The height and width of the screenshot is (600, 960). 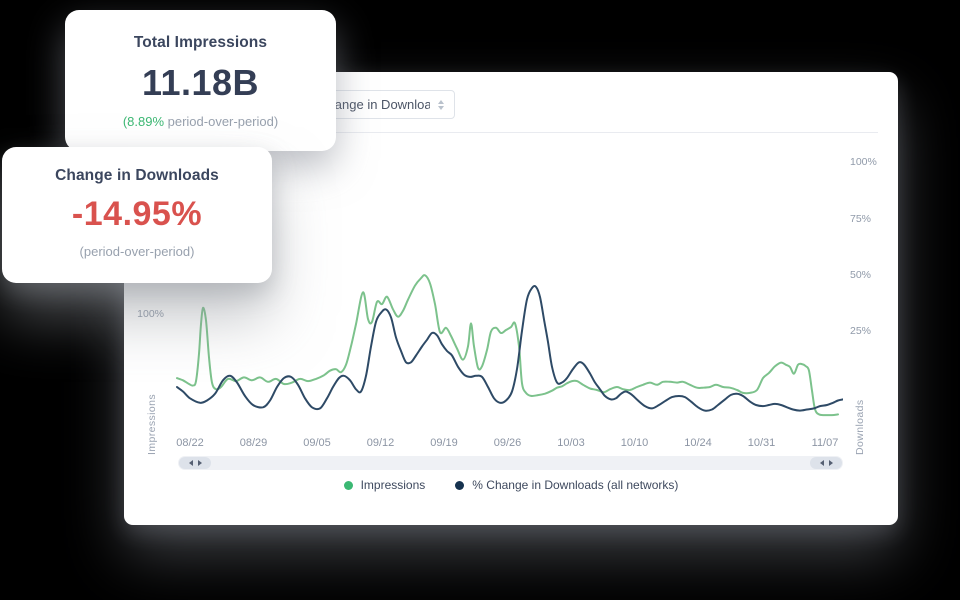 What do you see at coordinates (253, 443) in the screenshot?
I see `x-tick-label: 08/29` at bounding box center [253, 443].